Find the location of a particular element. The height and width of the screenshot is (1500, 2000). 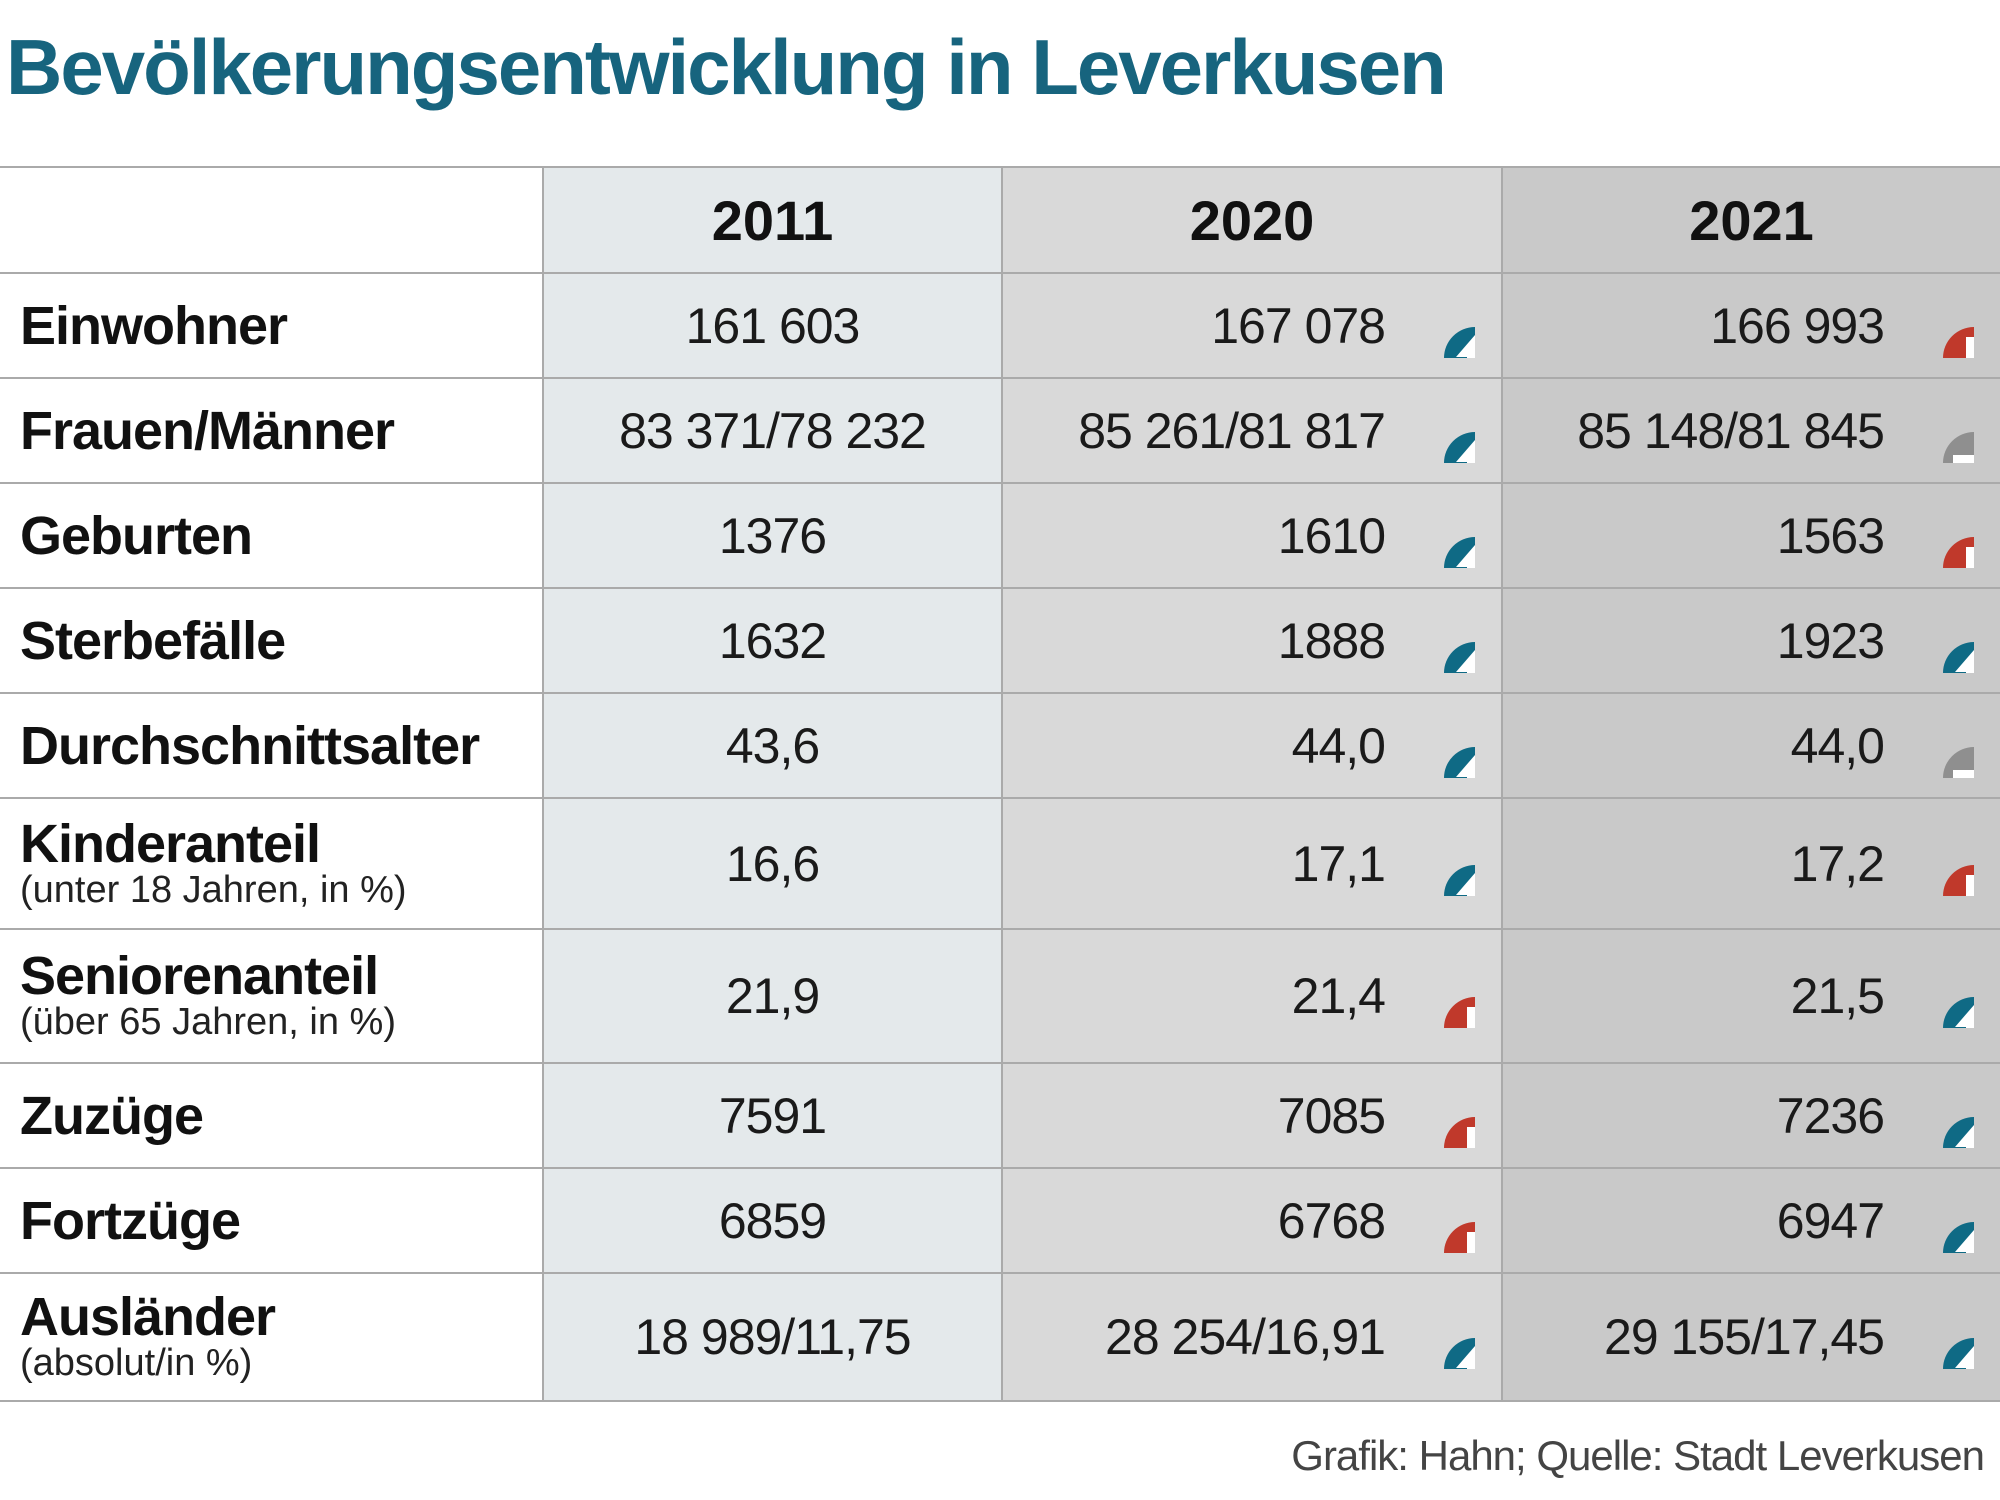

value: 6859 is located at coordinates (772, 1220).